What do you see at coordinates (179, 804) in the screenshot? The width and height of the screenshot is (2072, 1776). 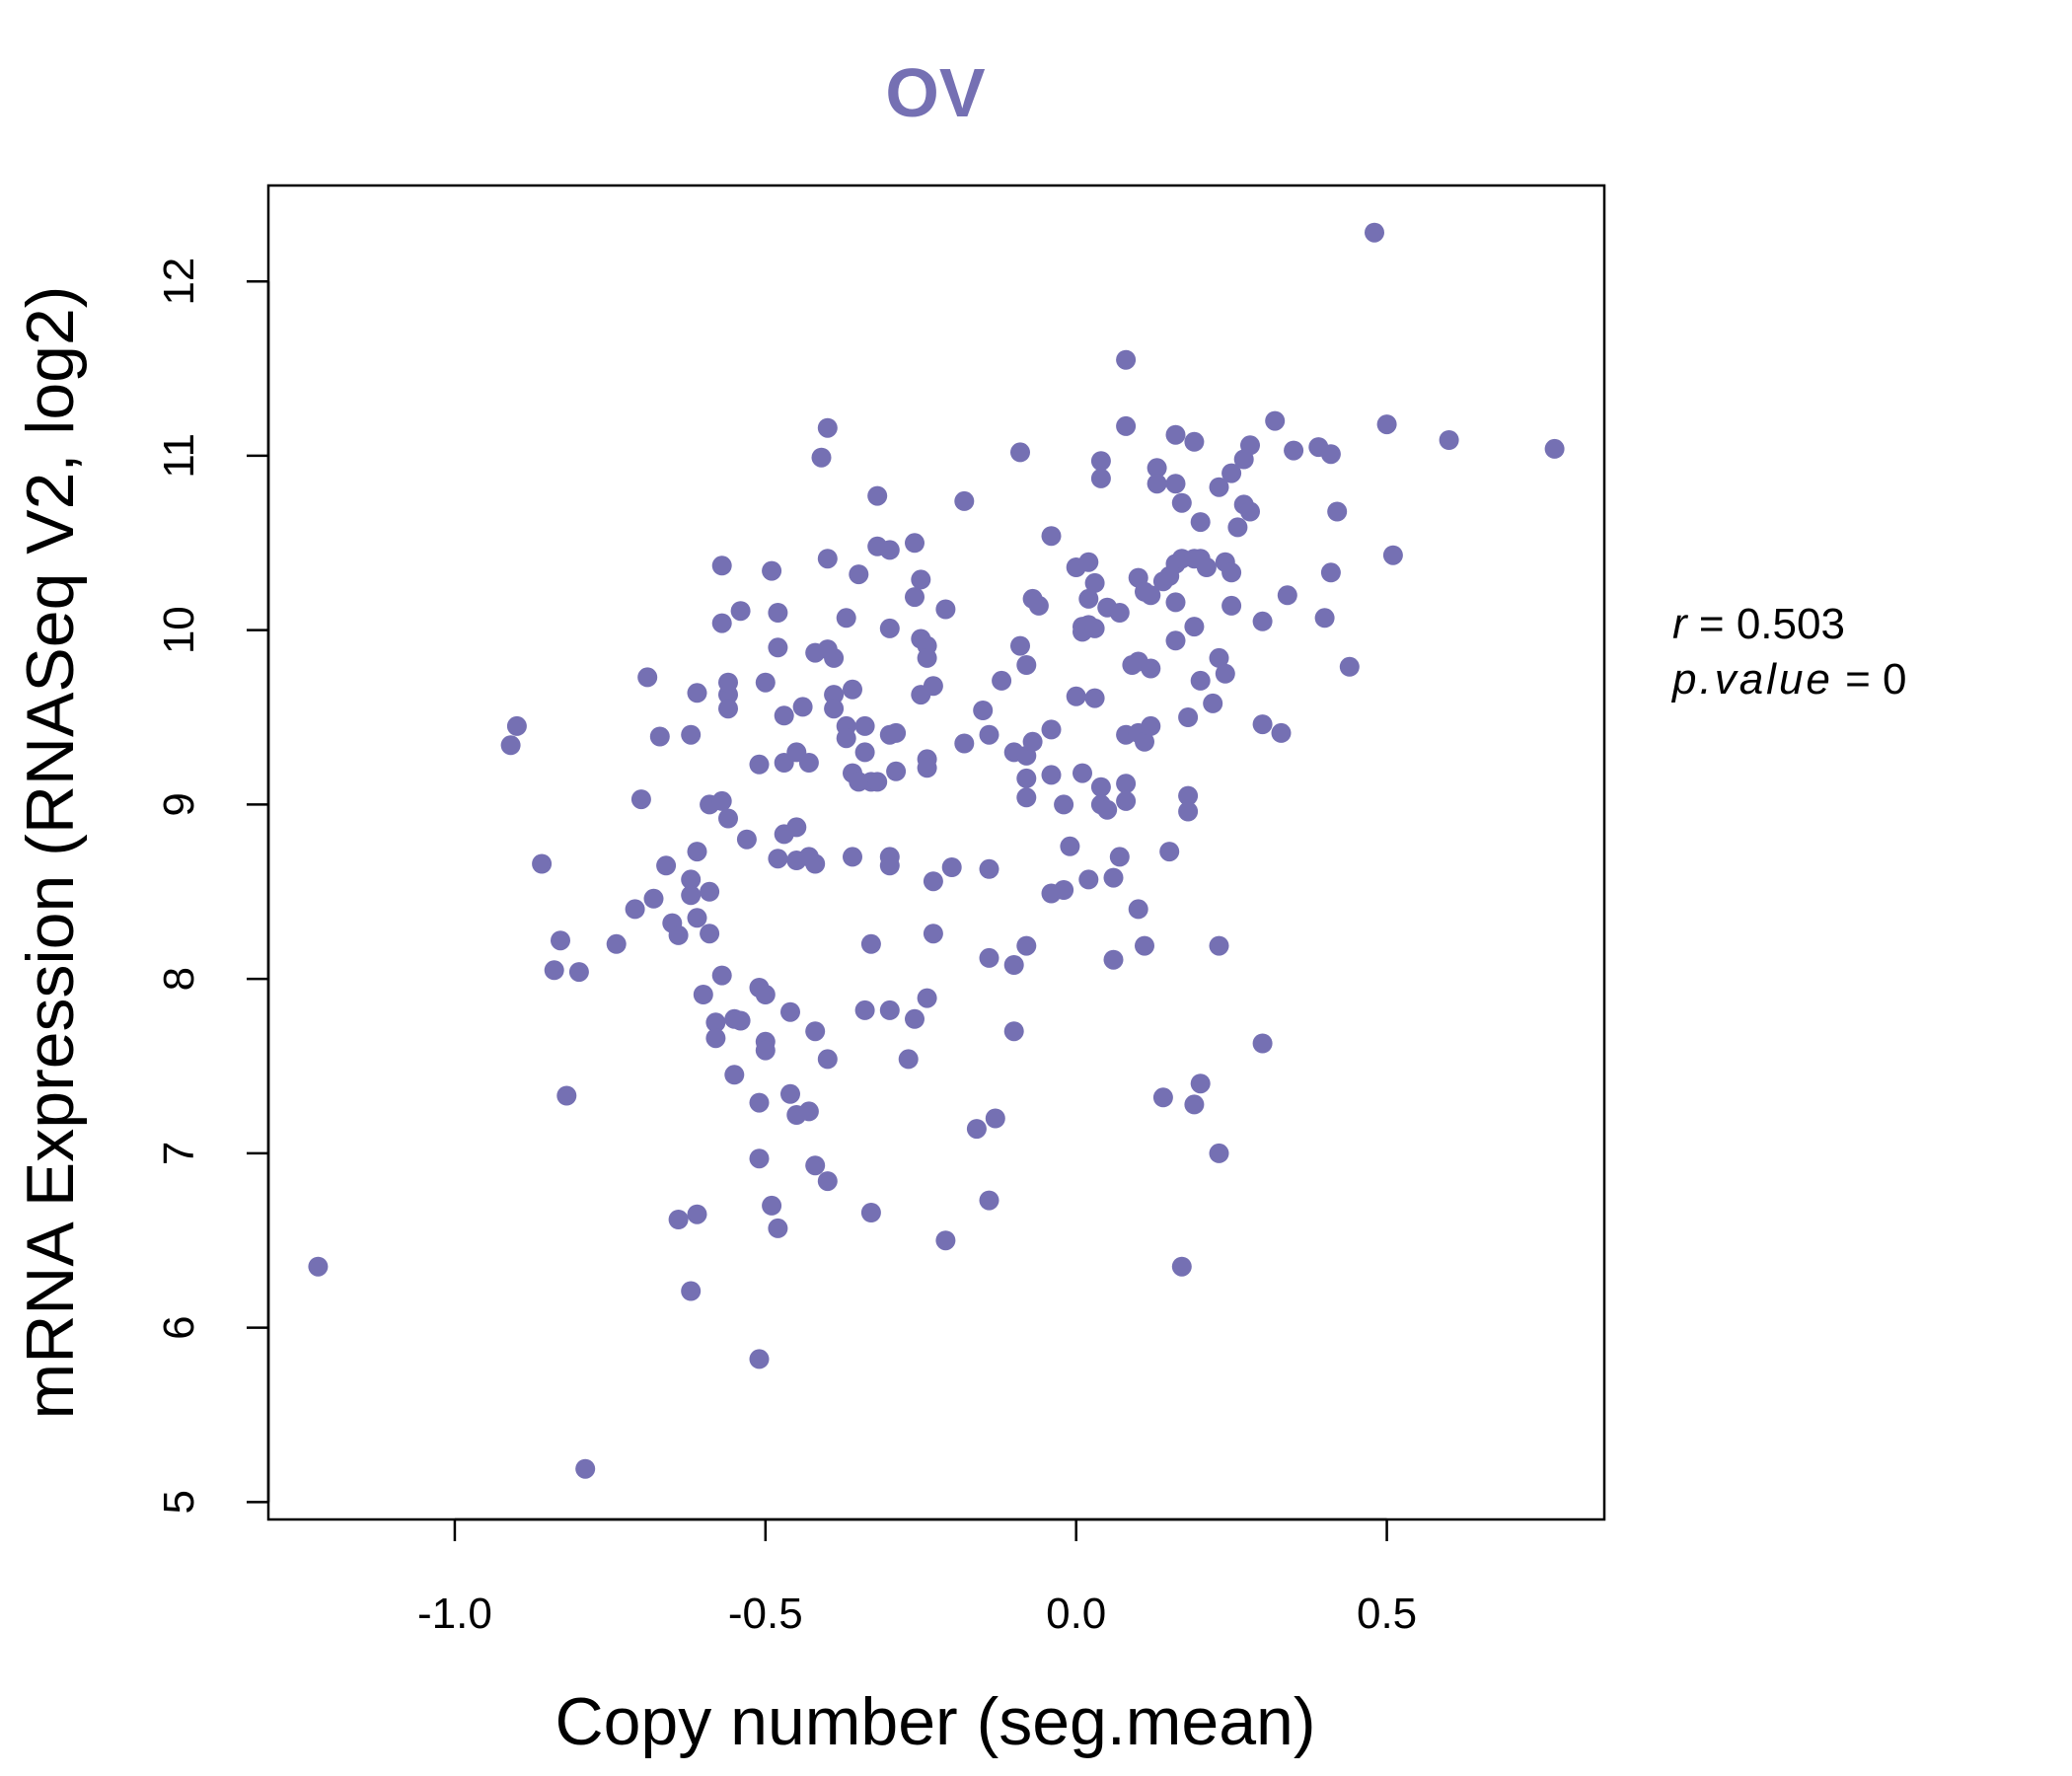 I see `y-tick-label: 9` at bounding box center [179, 804].